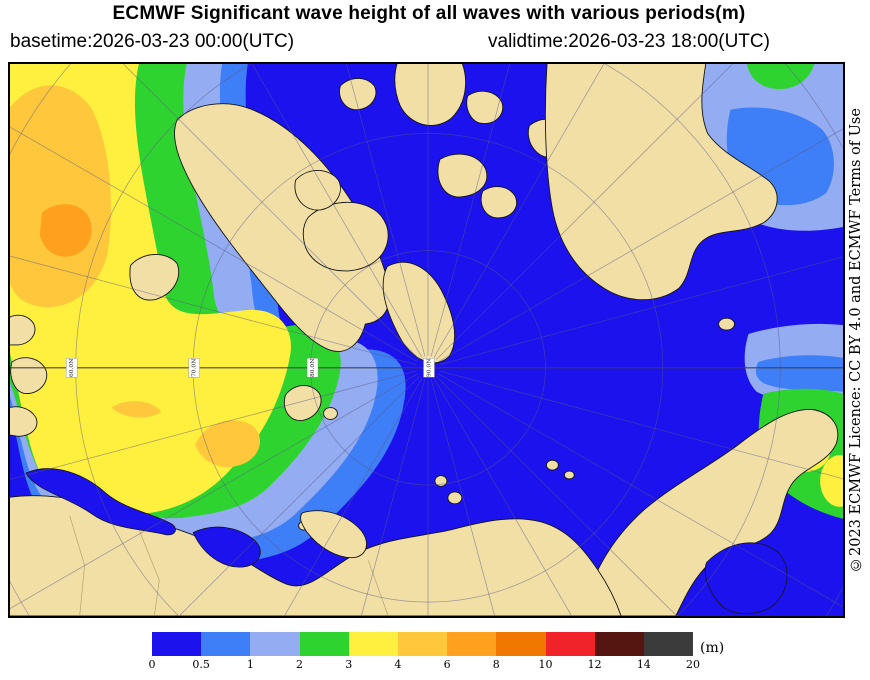 Image resolution: width=870 pixels, height=680 pixels. Describe the element at coordinates (496, 664) in the screenshot. I see `legend-tick: 8` at that location.